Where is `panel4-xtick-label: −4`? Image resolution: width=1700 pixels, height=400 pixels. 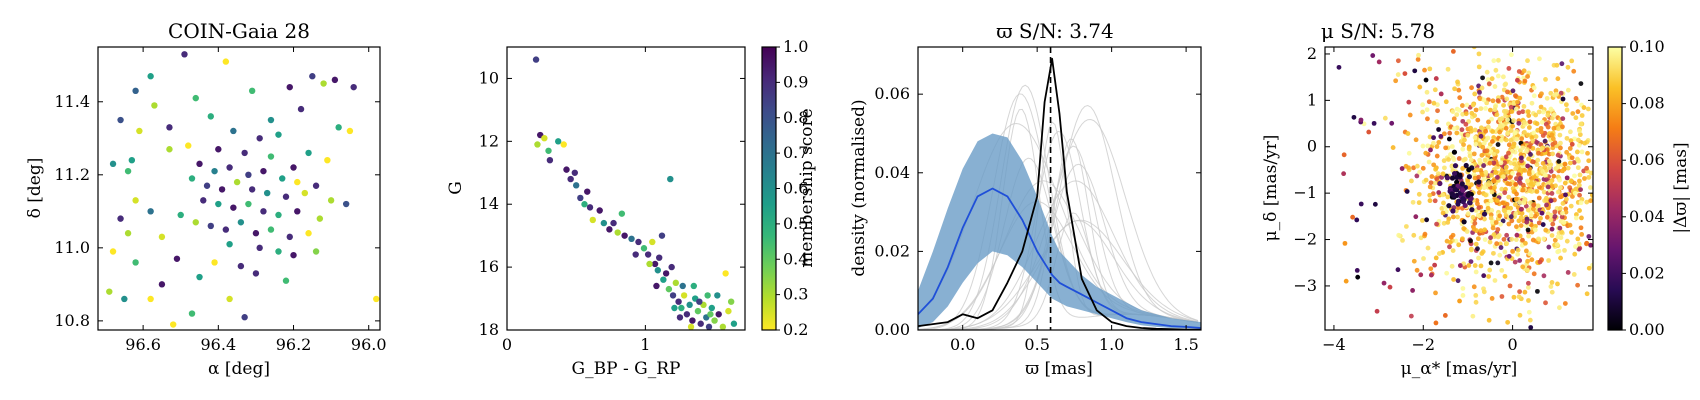
panel4-xtick-label: −4 is located at coordinates (1334, 344).